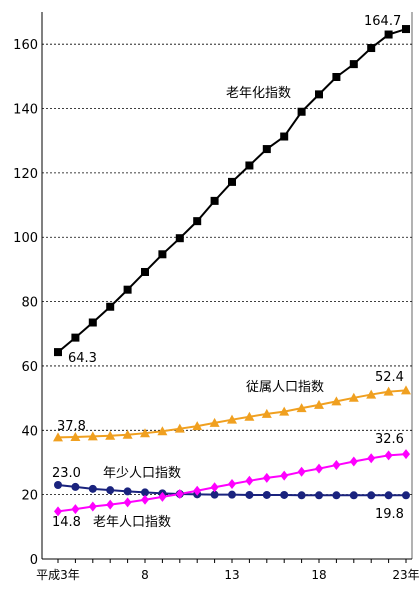  What do you see at coordinates (132, 522) in the screenshot?
I see `series-label-elderly-index: 老年人口指数` at bounding box center [132, 522].